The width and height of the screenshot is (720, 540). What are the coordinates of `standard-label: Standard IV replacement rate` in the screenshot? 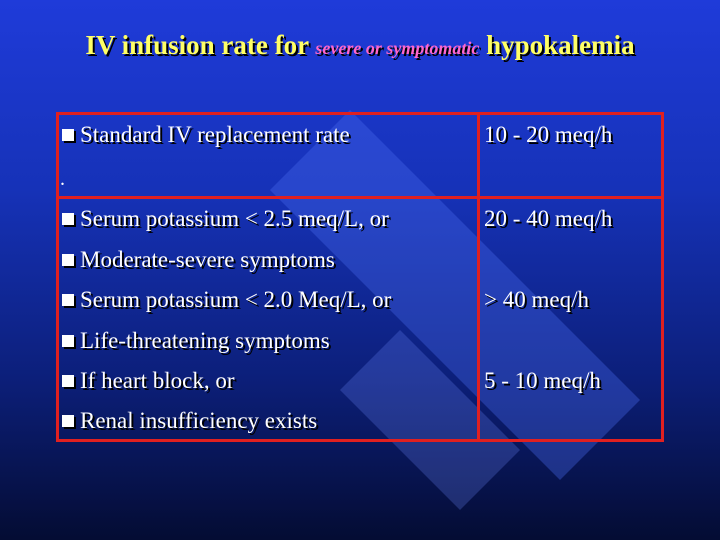 It's located at (206, 135).